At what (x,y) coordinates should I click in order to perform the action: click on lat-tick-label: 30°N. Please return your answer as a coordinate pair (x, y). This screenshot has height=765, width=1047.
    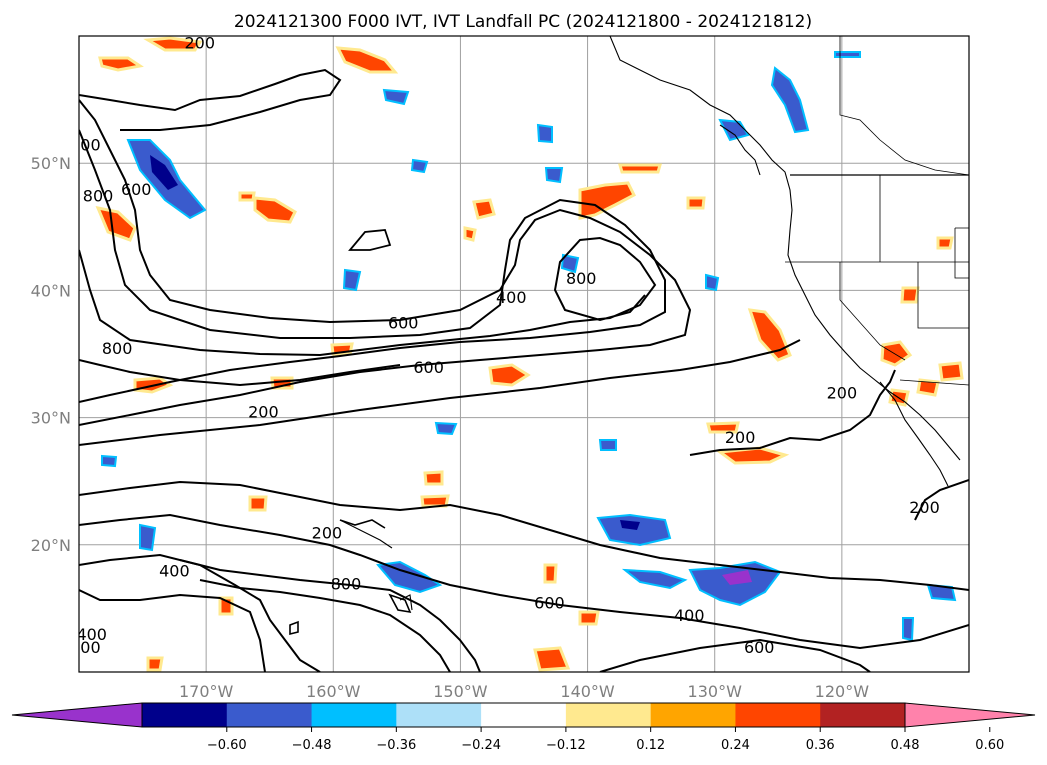
    Looking at the image, I should click on (51, 418).